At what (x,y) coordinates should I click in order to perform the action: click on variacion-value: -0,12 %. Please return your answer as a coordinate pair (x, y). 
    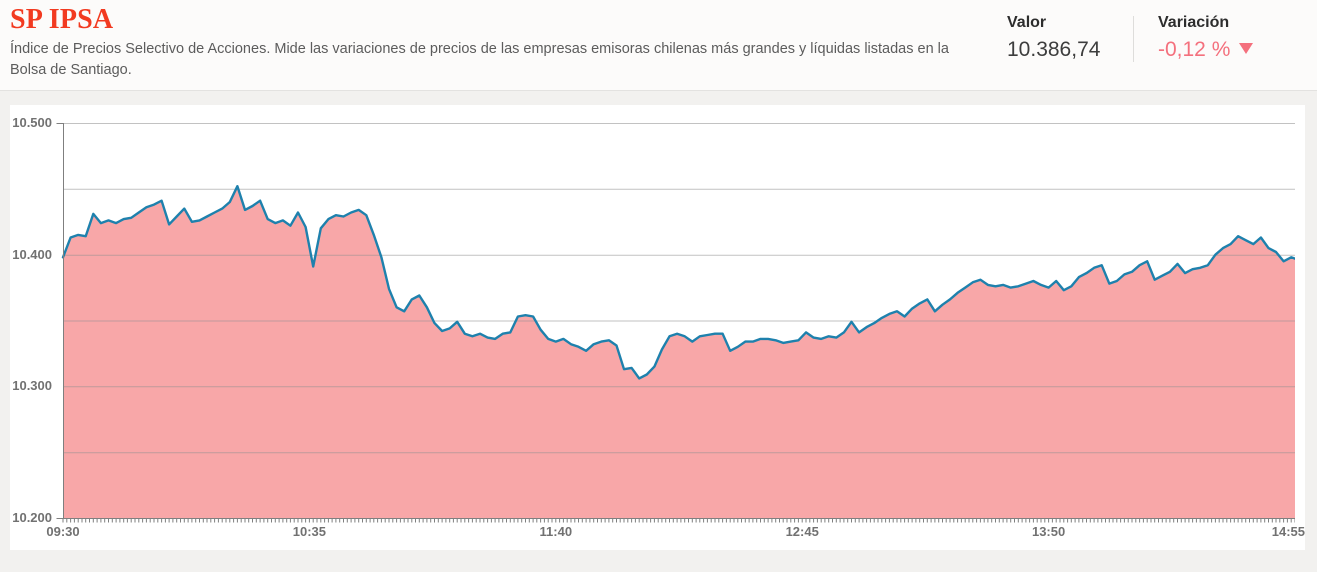
    Looking at the image, I should click on (1206, 50).